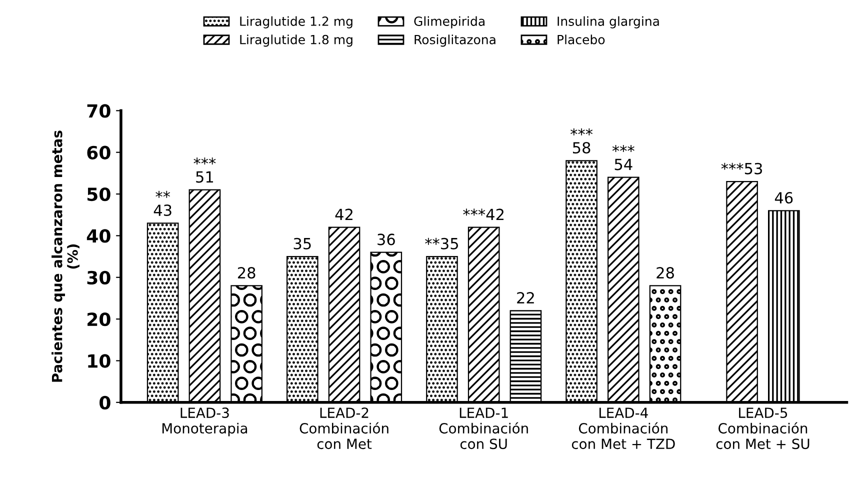  Describe the element at coordinates (455, 40) in the screenshot. I see `legend-label: Rosiglitazona` at that location.